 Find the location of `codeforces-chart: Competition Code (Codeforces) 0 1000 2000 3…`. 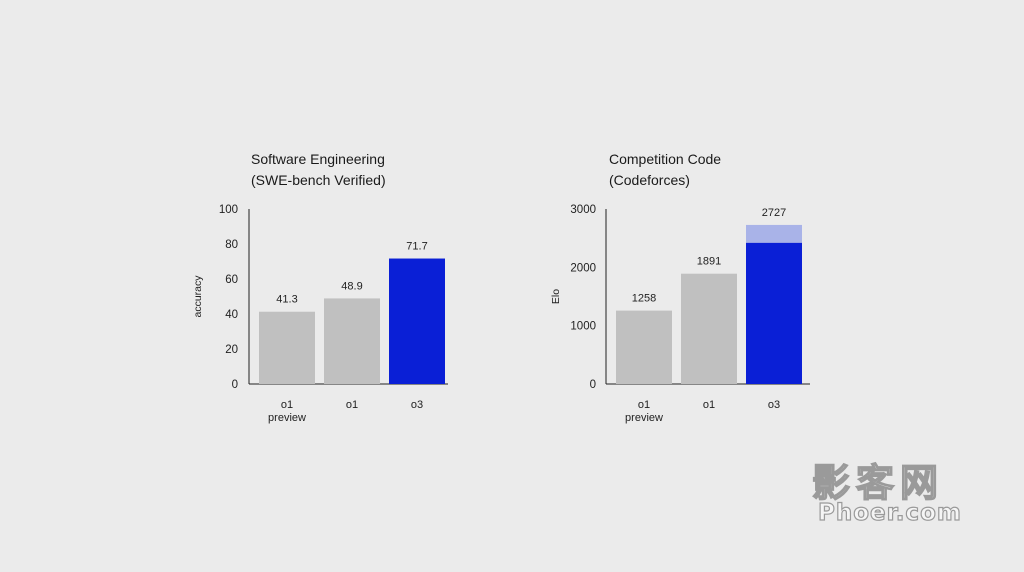

codeforces-chart: Competition Code (Codeforces) 0 1000 2000 3… is located at coordinates (680, 287).